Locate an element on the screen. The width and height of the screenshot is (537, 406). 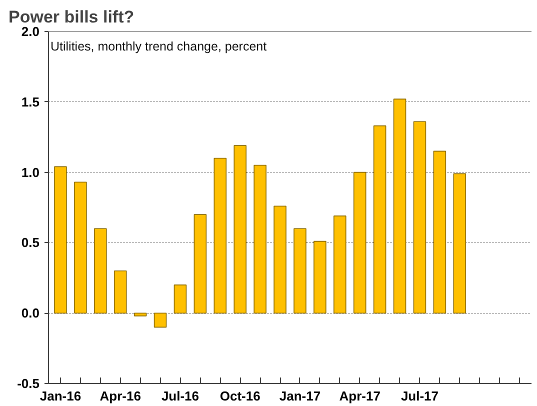
x-tick-label: Oct-16 is located at coordinates (240, 396).